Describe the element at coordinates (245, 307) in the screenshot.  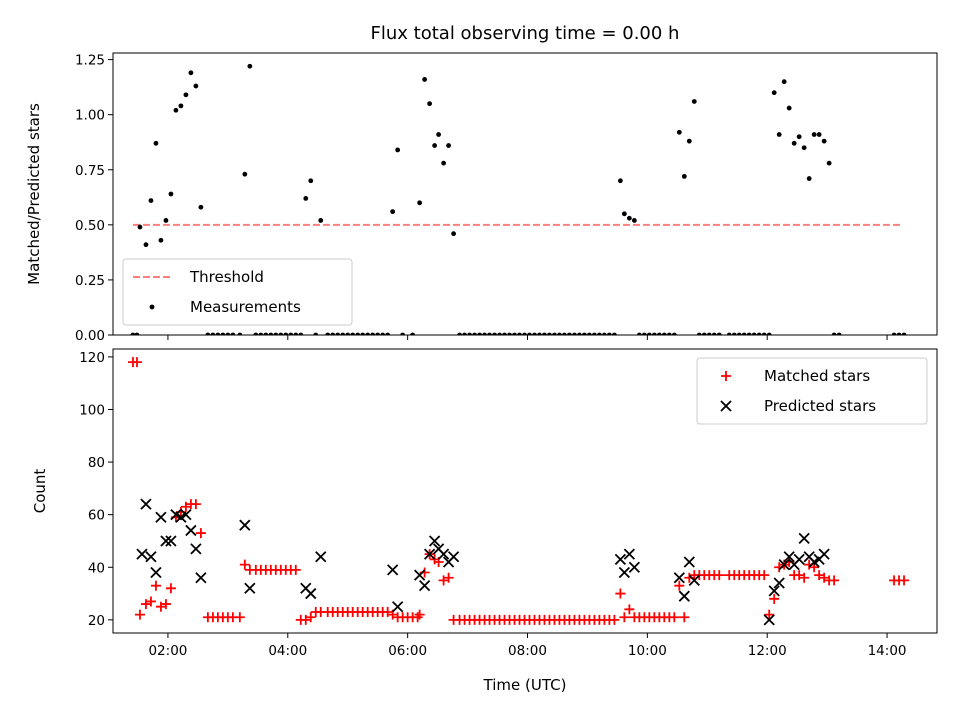
I see `legend-label: Measurements` at that location.